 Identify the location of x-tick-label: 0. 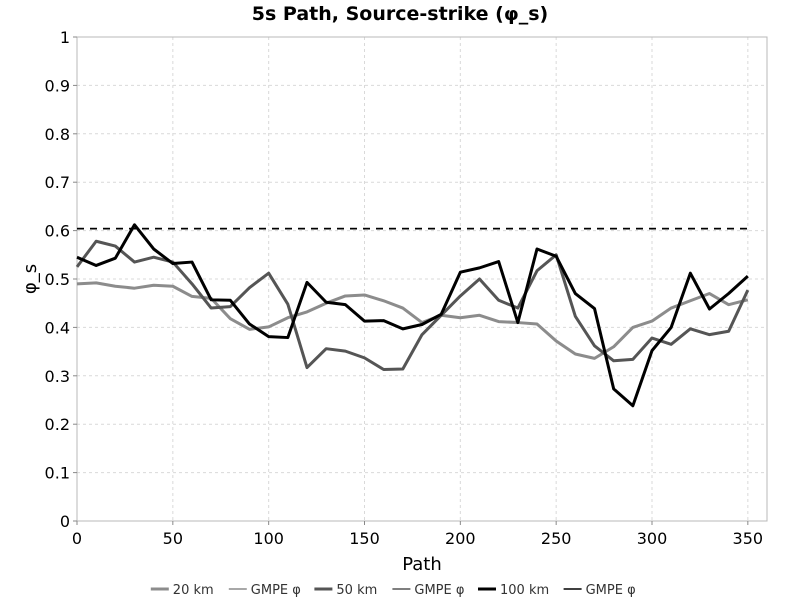
(77, 538).